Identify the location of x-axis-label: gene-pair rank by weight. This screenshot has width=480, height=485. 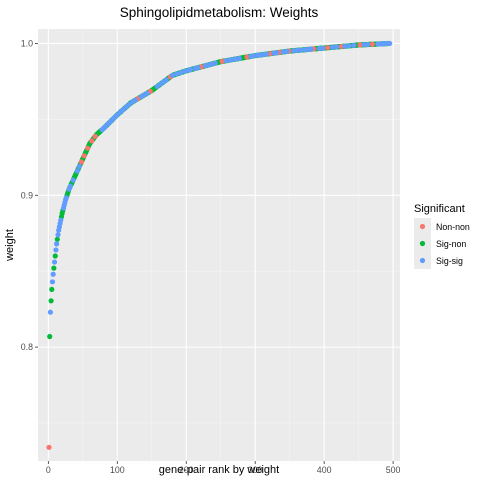
(219, 470).